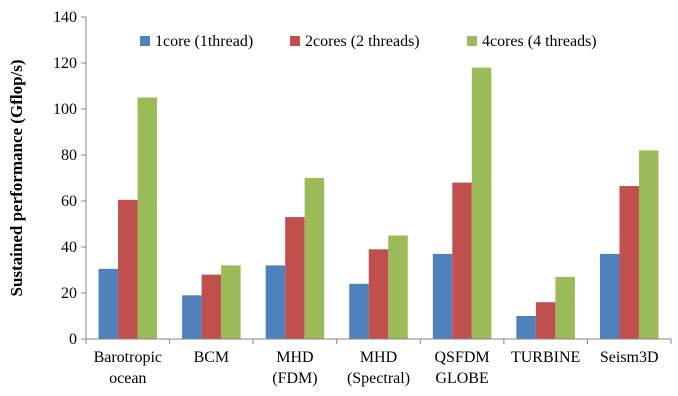 The width and height of the screenshot is (678, 396). What do you see at coordinates (362, 41) in the screenshot?
I see `legend-label: 2cores (2 threads)` at bounding box center [362, 41].